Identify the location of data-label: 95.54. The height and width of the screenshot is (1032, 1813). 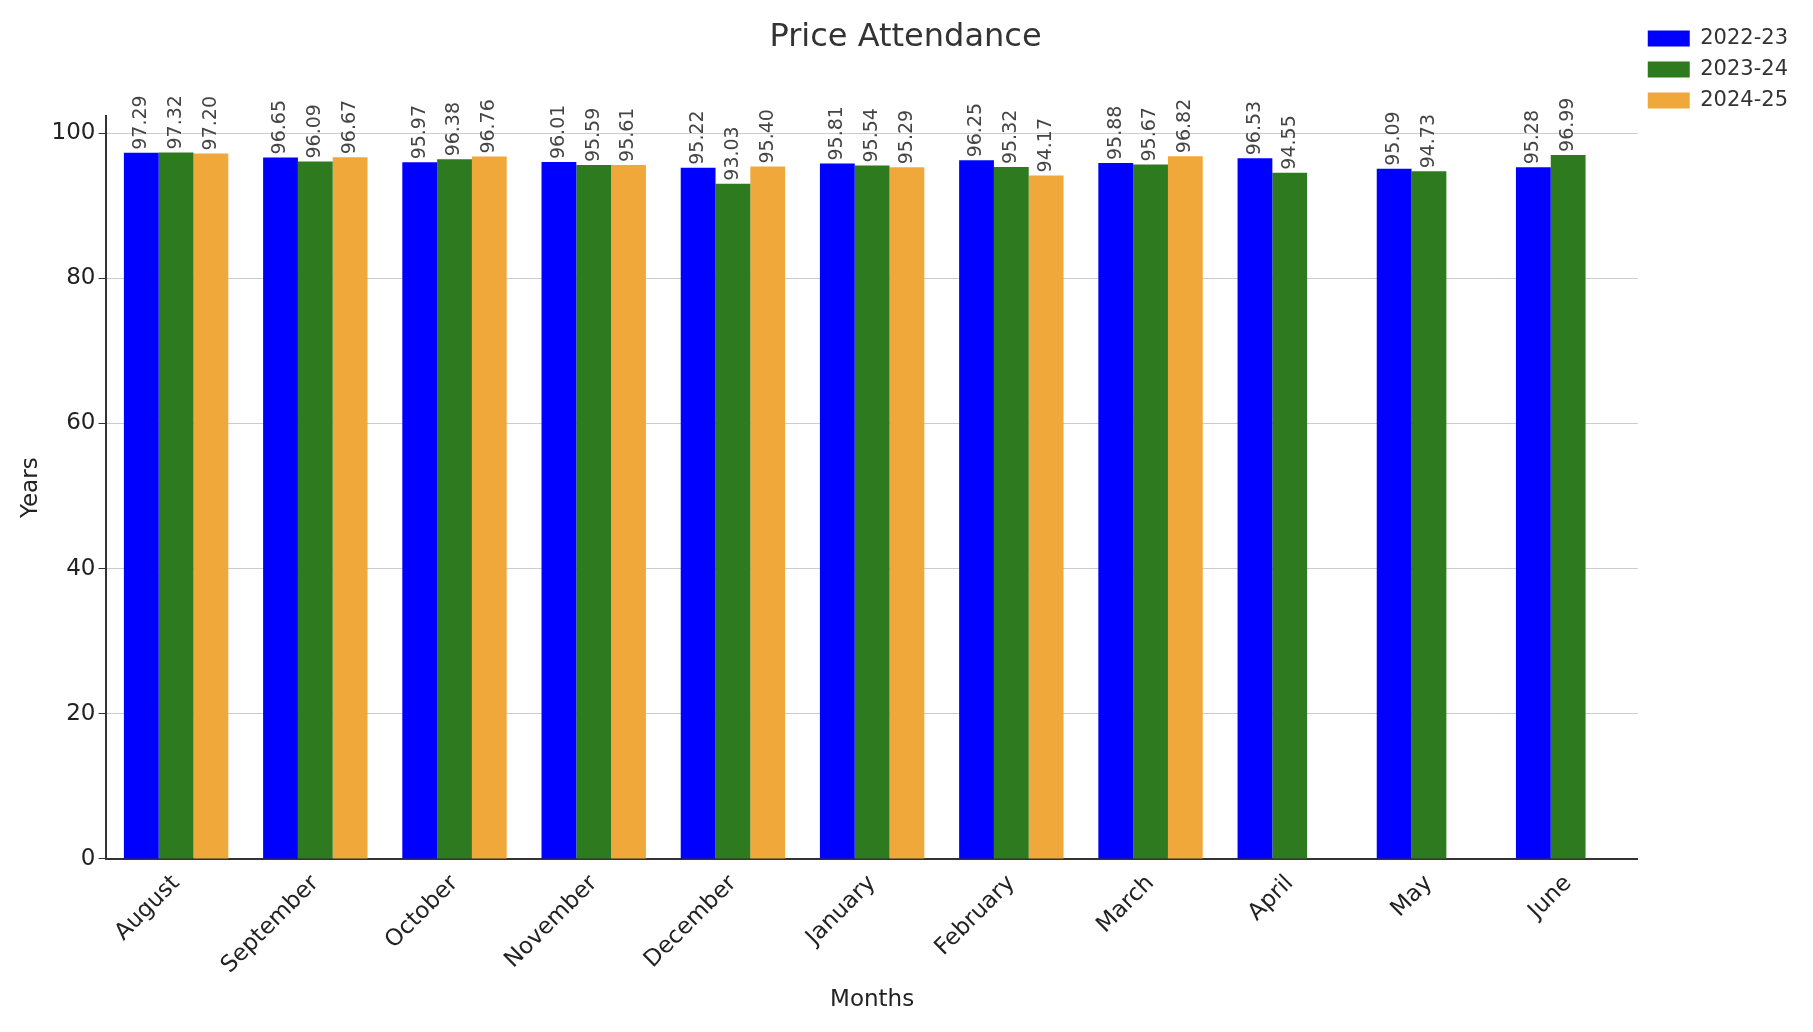
(870, 135).